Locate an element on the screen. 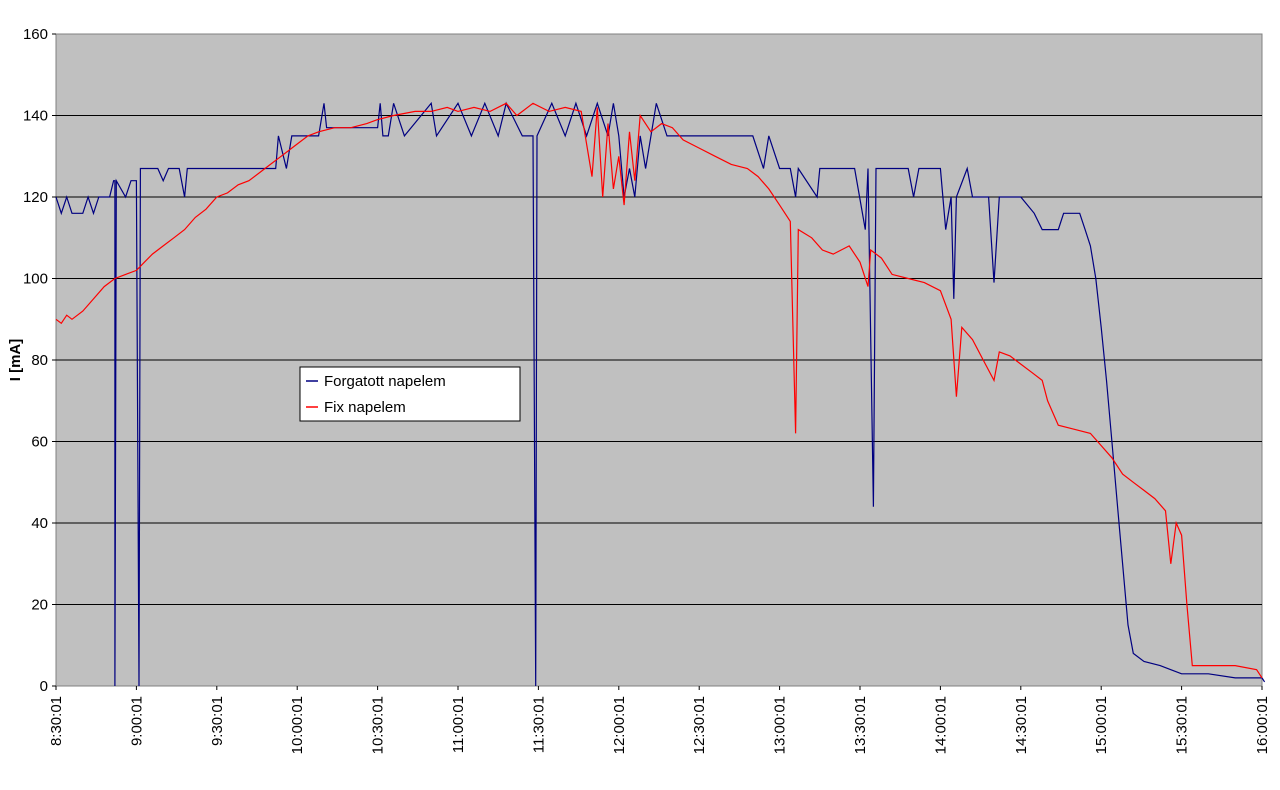 This screenshot has width=1280, height=790. x-tick-label: 14:00:01 is located at coordinates (940, 725).